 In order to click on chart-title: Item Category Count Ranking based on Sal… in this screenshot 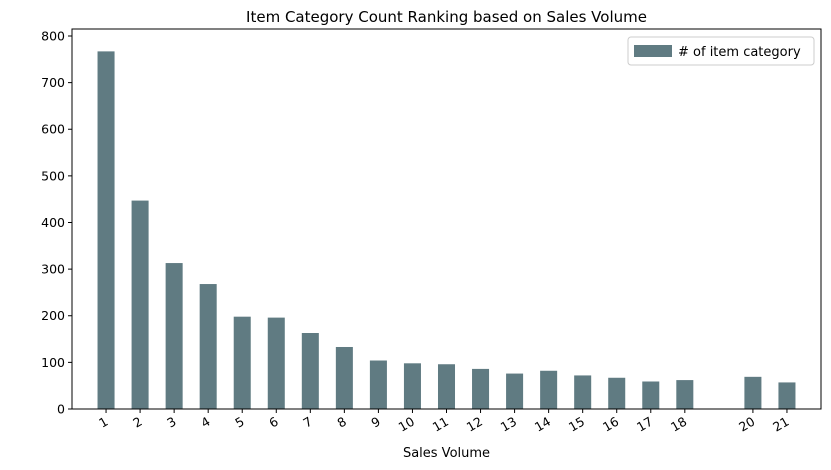, I will do `click(446, 17)`.